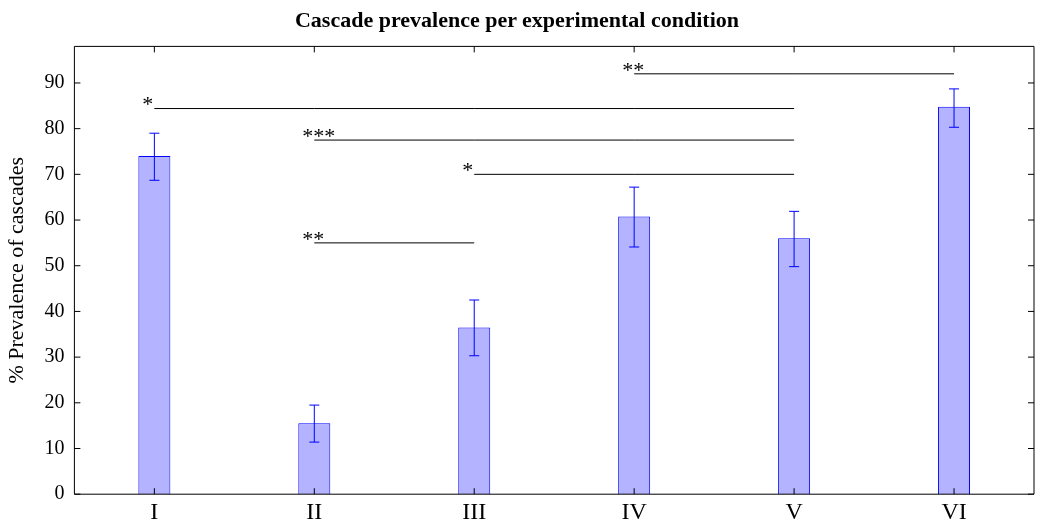 This screenshot has height=531, width=1046. I want to click on y-tick-label: 80, so click(54, 126).